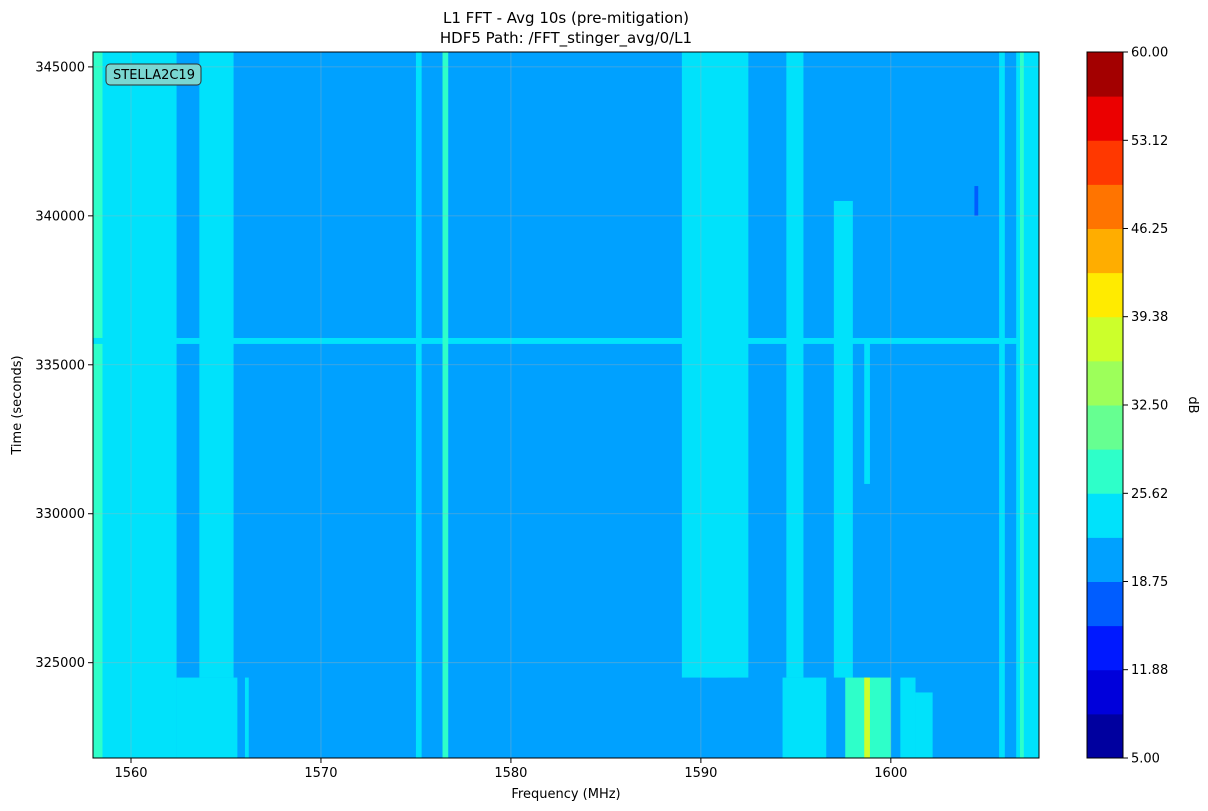 The height and width of the screenshot is (811, 1208). What do you see at coordinates (566, 18) in the screenshot?
I see `chart-title: L1 FFT - Avg 10s (pre-mitigation)` at bounding box center [566, 18].